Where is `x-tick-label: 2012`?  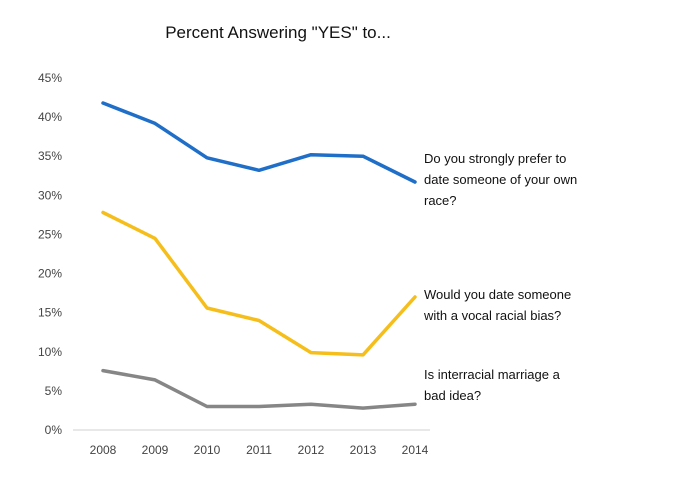 x-tick-label: 2012 is located at coordinates (311, 450).